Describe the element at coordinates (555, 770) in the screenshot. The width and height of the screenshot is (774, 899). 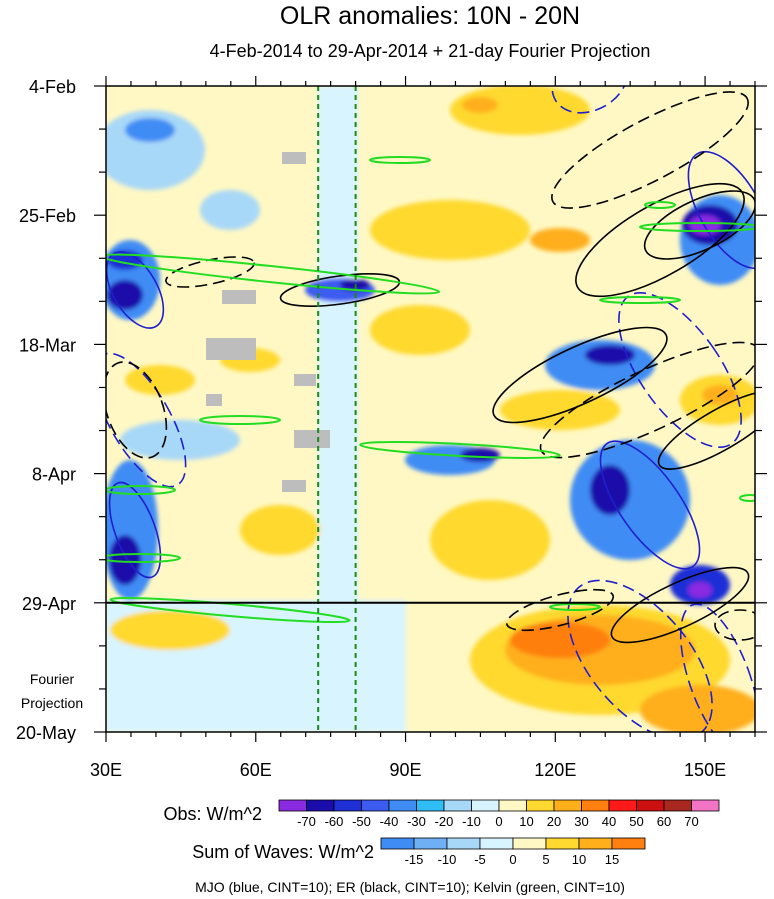
I see `x-tick-label: 120E` at that location.